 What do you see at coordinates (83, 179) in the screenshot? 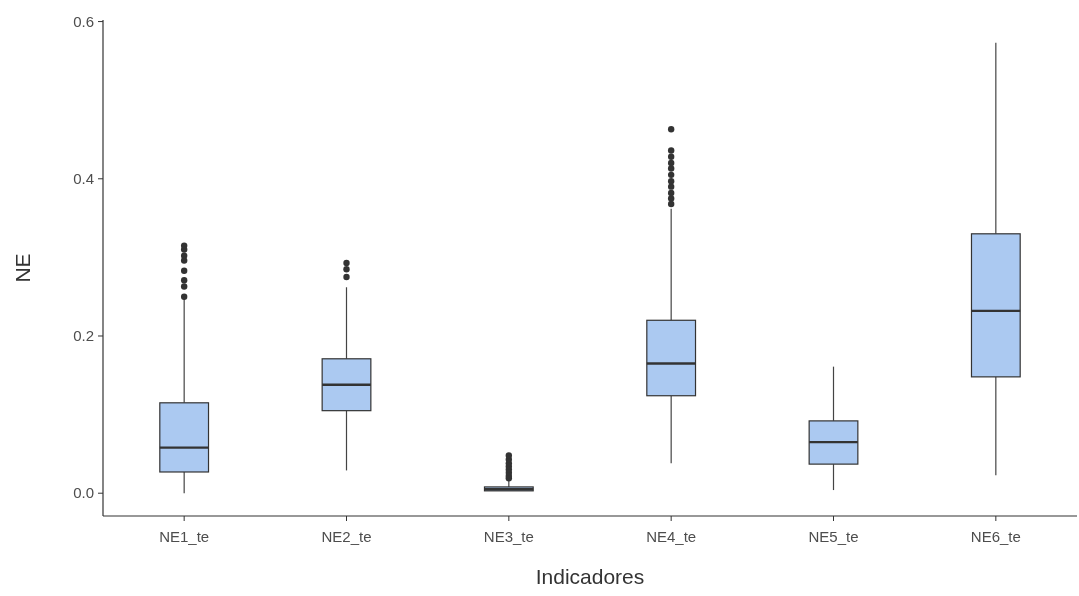
I see `y-tick-label: 0.4` at bounding box center [83, 179].